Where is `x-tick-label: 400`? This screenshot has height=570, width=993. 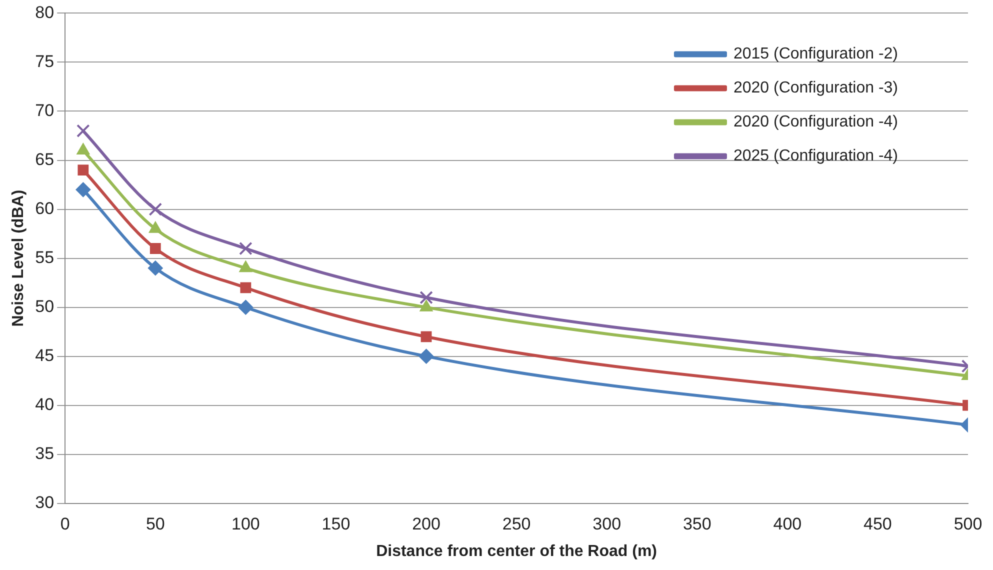 x-tick-label: 400 is located at coordinates (787, 524).